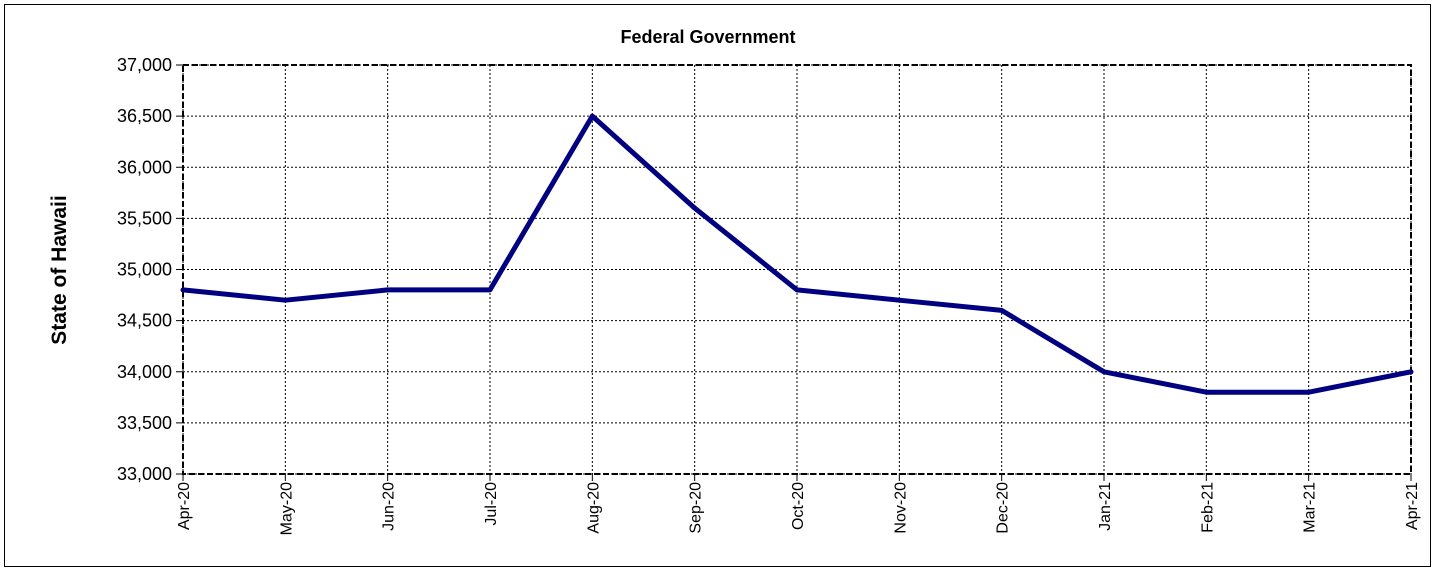  I want to click on x-tick-label: Jul-20, so click(491, 504).